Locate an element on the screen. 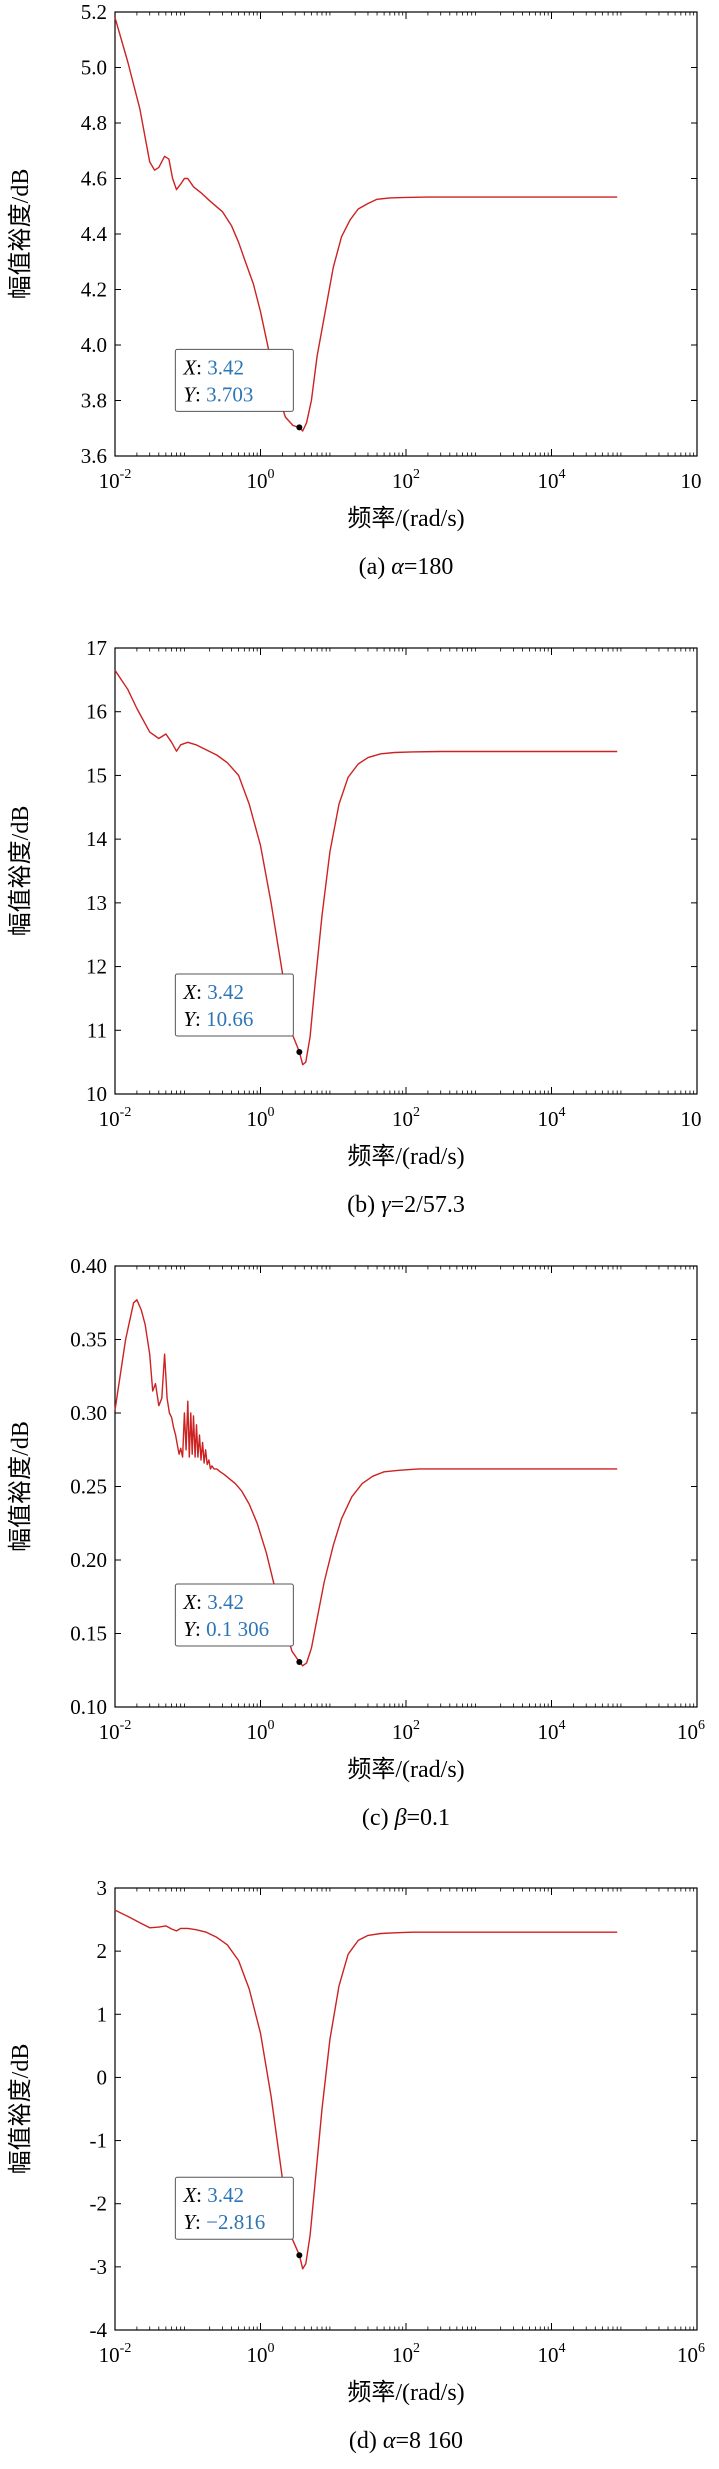 Image resolution: width=719 pixels, height=2469 pixels. y-tick-label: 4.2 is located at coordinates (94, 290).